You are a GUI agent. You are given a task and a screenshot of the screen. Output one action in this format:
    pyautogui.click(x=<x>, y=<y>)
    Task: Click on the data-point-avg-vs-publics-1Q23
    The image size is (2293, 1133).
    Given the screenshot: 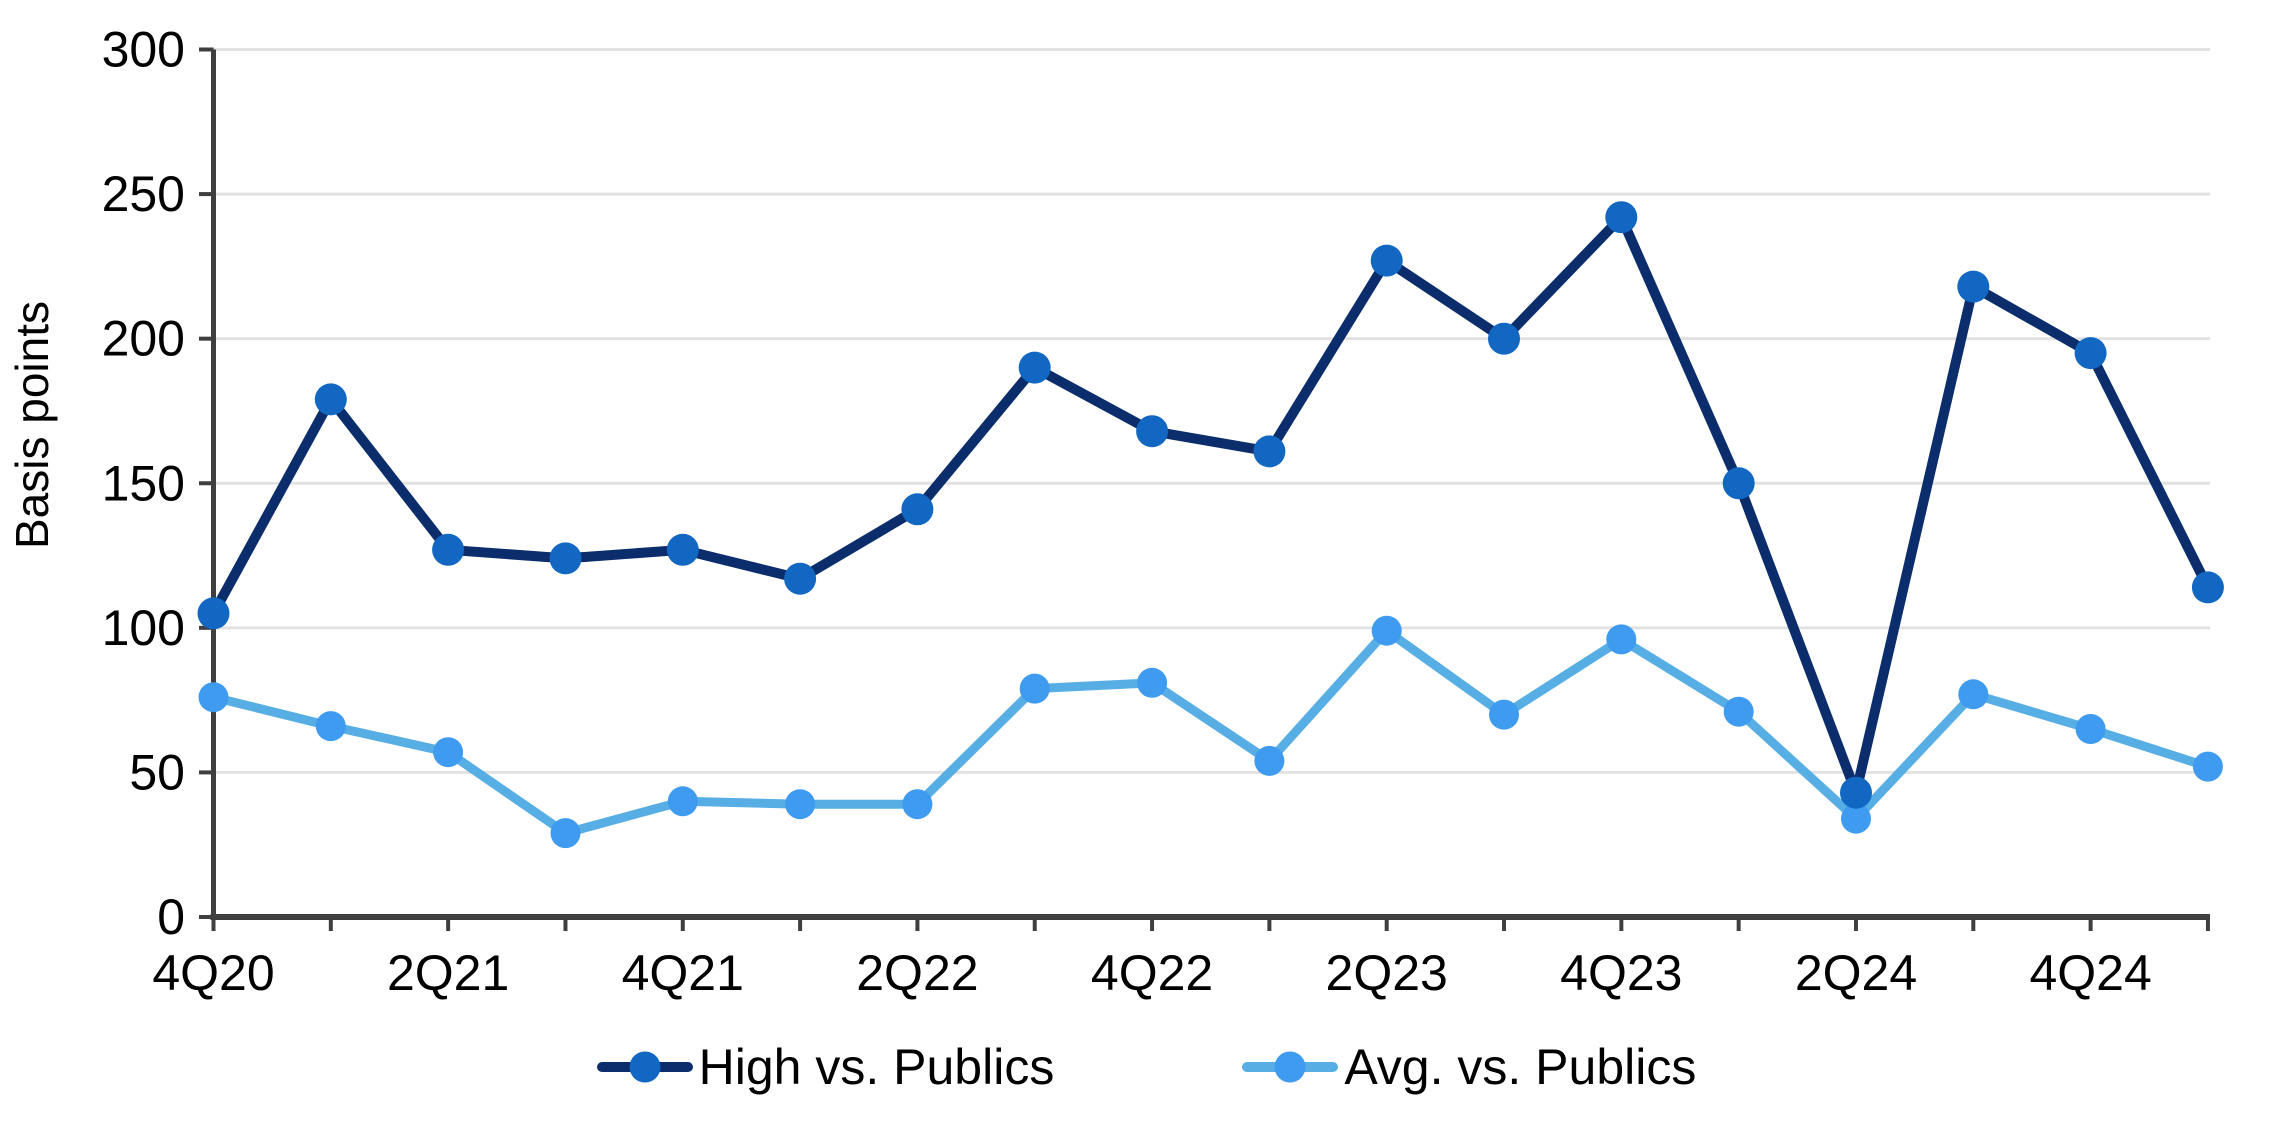 What is the action you would take?
    pyautogui.click(x=1269, y=760)
    